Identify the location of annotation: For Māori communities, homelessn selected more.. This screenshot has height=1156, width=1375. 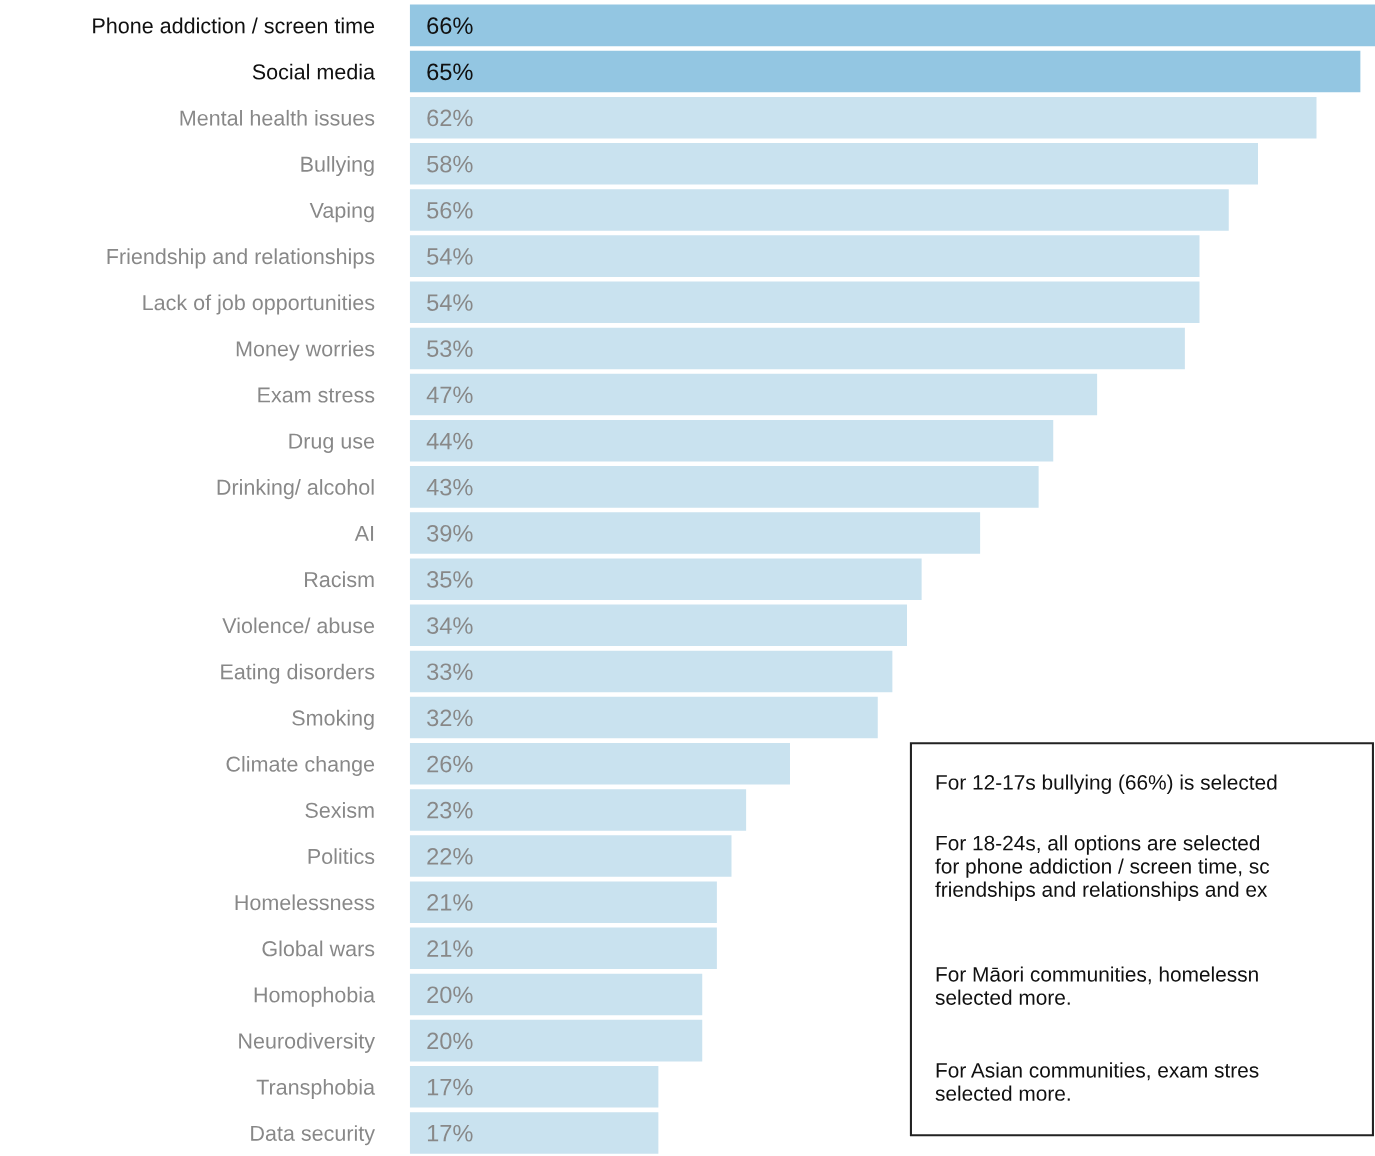
(1096, 985).